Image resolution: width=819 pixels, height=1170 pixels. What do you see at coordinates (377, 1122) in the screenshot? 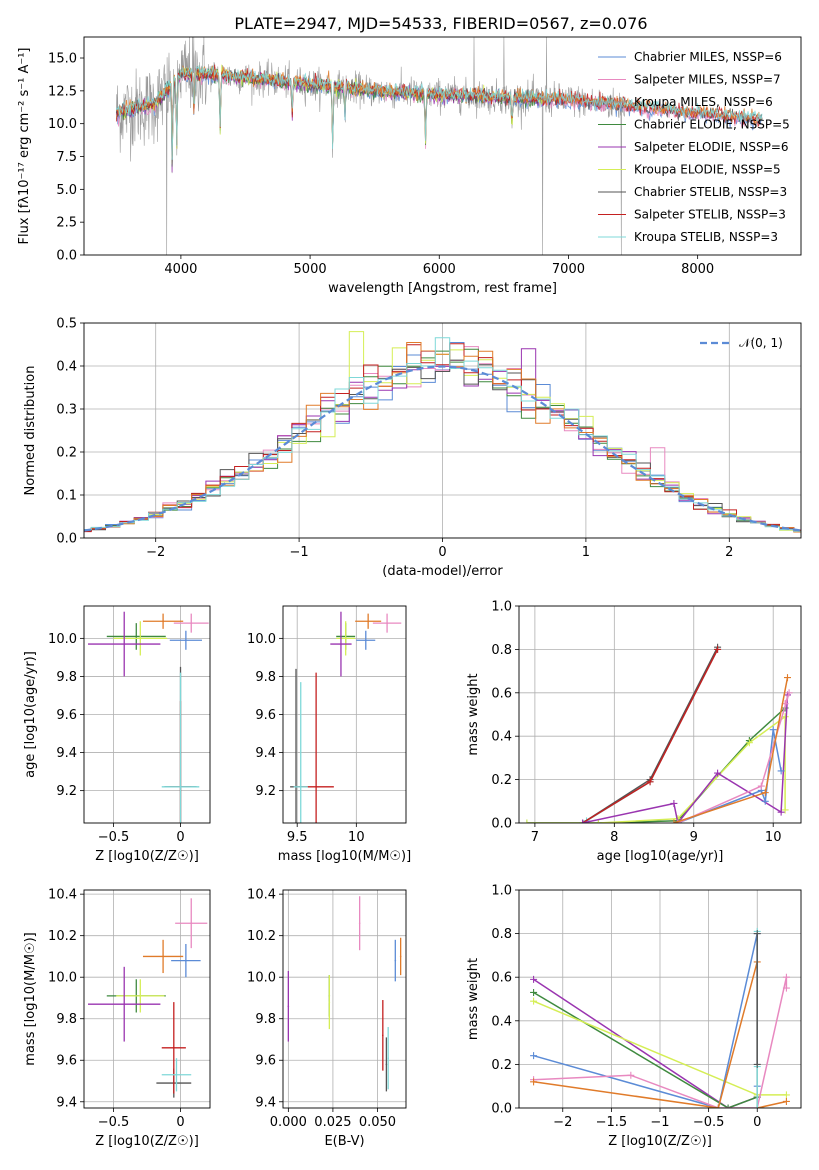
I see `x-tick-label: 0.050` at bounding box center [377, 1122].